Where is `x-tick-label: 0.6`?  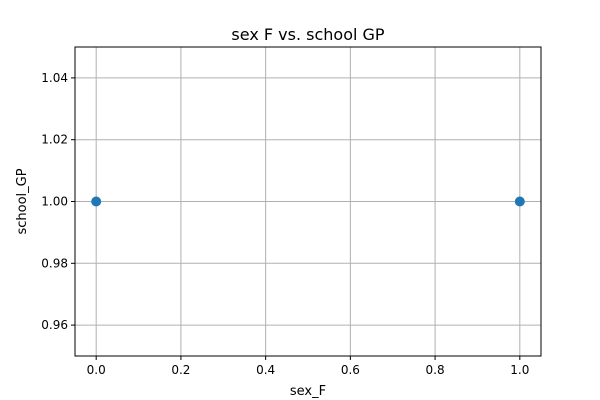
x-tick-label: 0.6 is located at coordinates (350, 370).